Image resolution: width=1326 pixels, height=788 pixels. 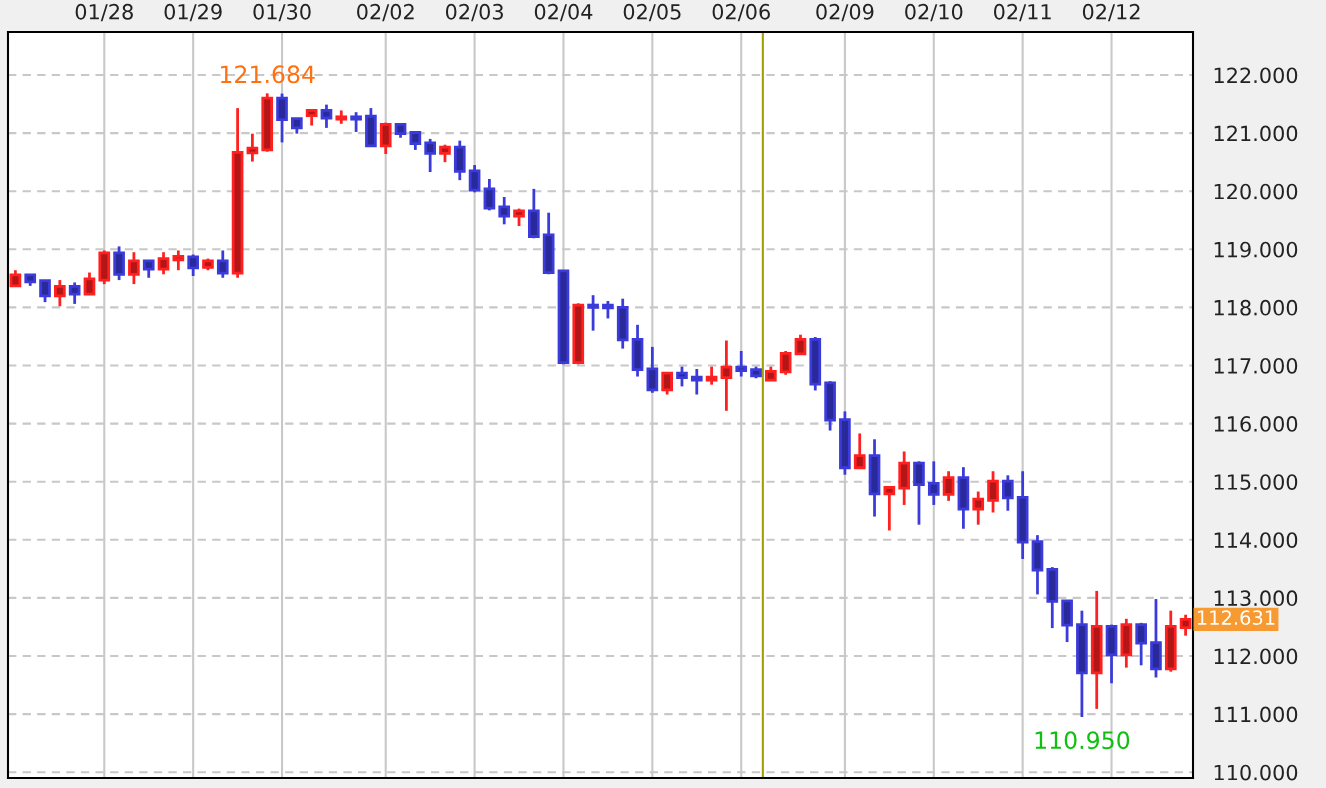 What do you see at coordinates (1256, 598) in the screenshot?
I see `y-tick-label: 113.000` at bounding box center [1256, 598].